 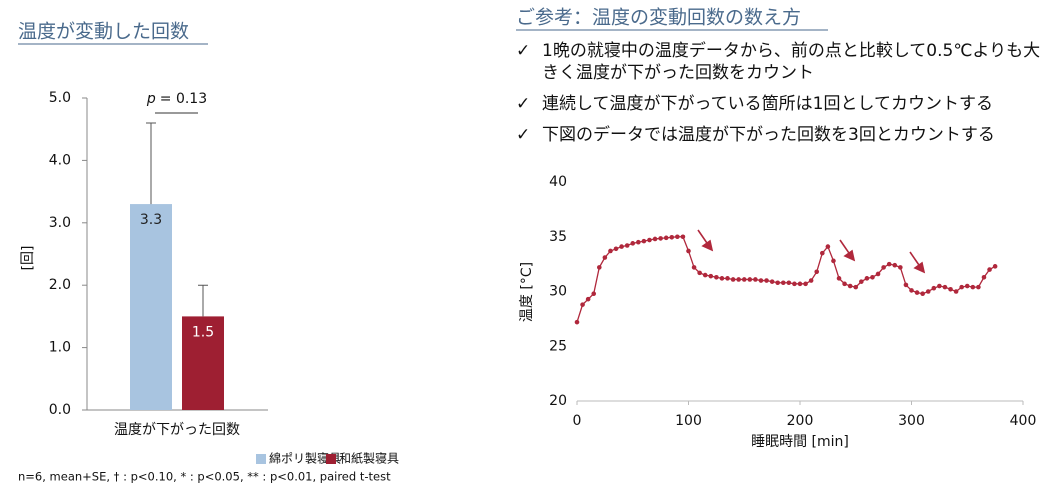 I want to click on x-tick-label: 300, so click(x=911, y=421).